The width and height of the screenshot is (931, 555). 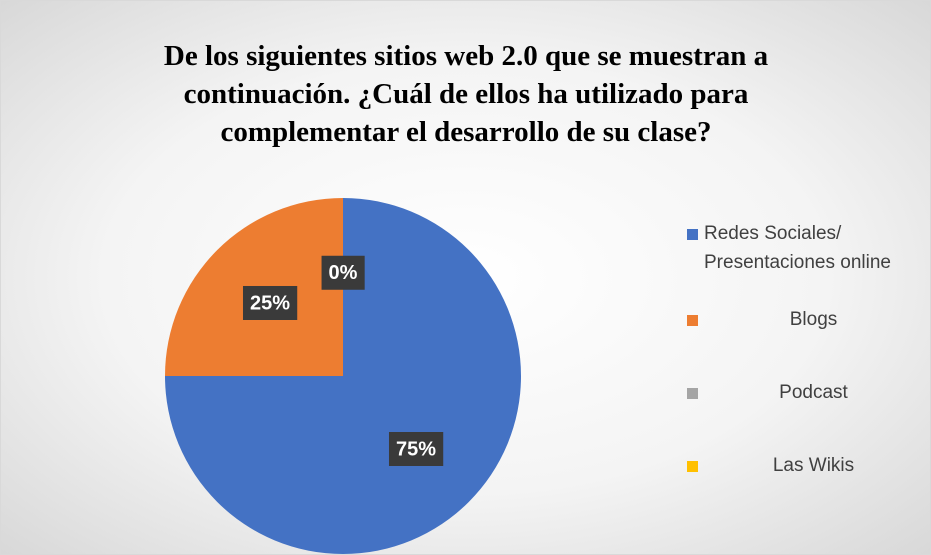 I want to click on data-label-text: 75%, so click(x=416, y=449).